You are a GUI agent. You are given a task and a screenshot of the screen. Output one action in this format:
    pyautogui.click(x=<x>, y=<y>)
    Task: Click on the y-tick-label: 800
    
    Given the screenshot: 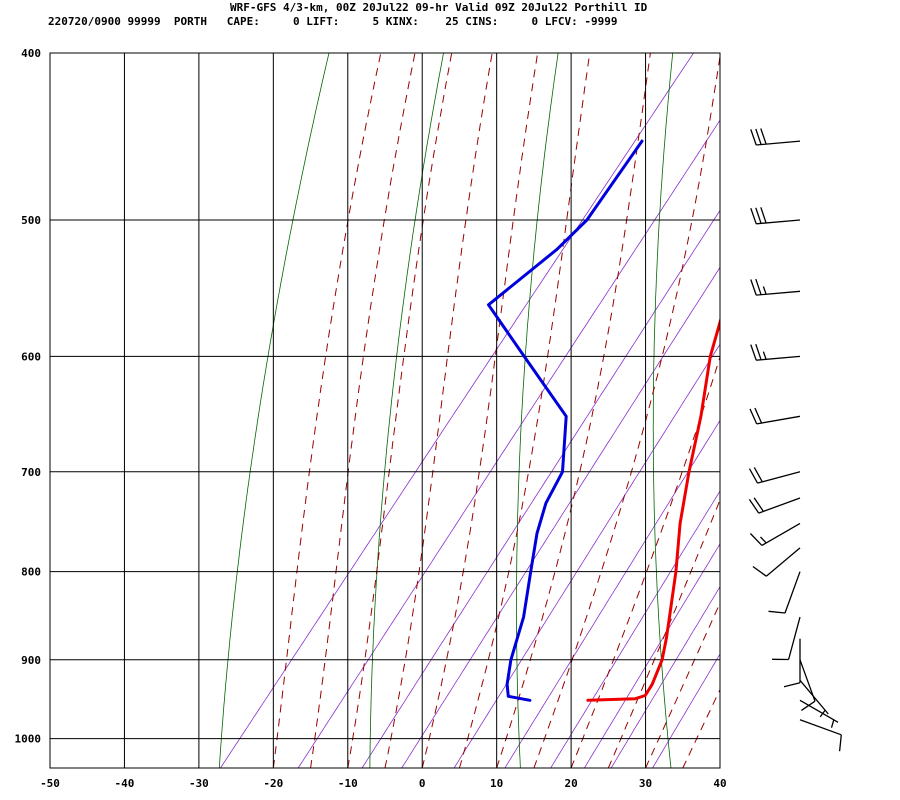 What is the action you would take?
    pyautogui.click(x=31, y=572)
    